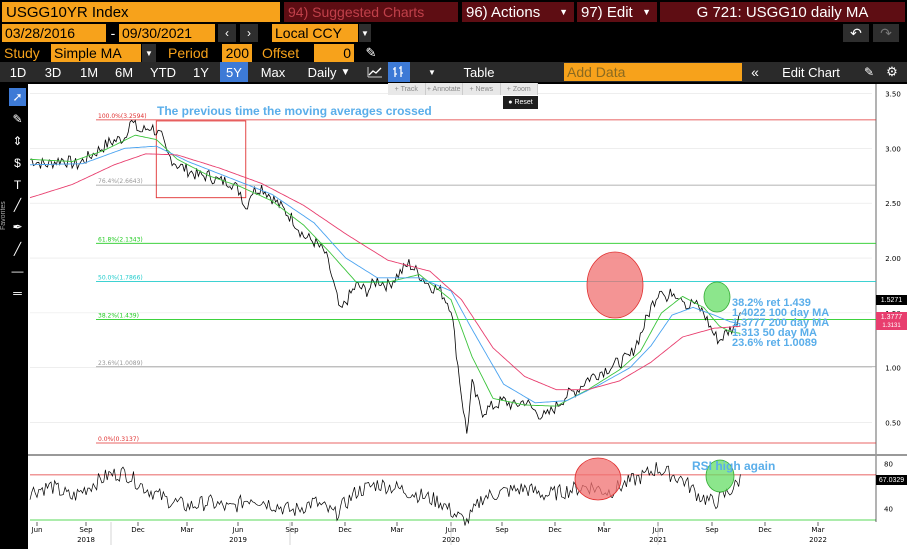 This screenshot has width=907, height=549. I want to click on reset-button: ● Reset, so click(520, 102).